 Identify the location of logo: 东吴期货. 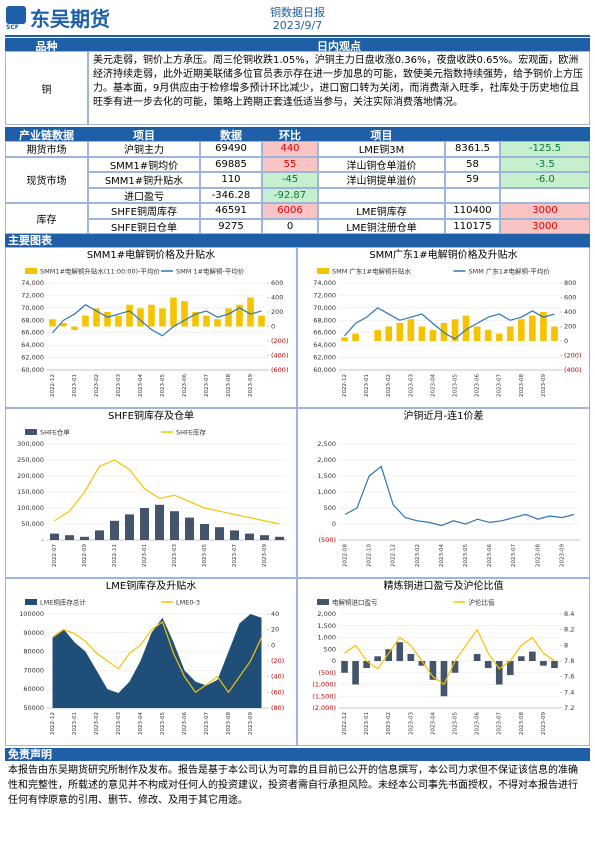
(70, 19).